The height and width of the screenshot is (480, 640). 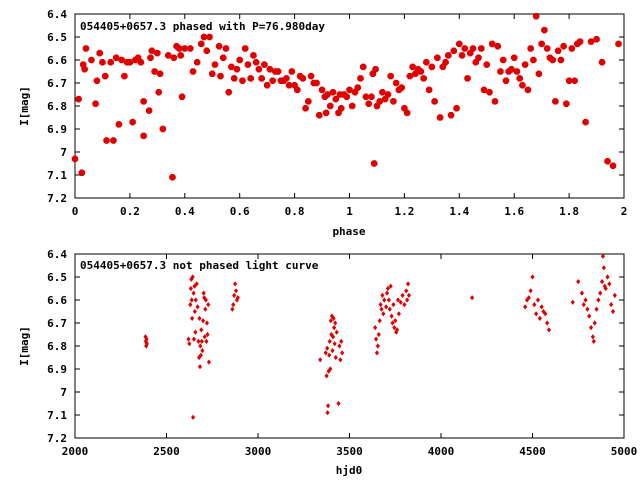 What do you see at coordinates (349, 451) in the screenshot?
I see `x-tick-label: 3500` at bounding box center [349, 451].